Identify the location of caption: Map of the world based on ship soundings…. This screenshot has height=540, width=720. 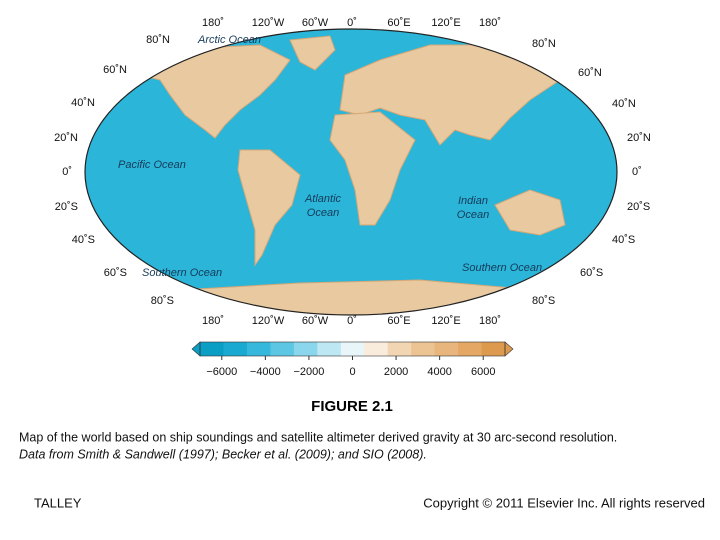
(318, 437).